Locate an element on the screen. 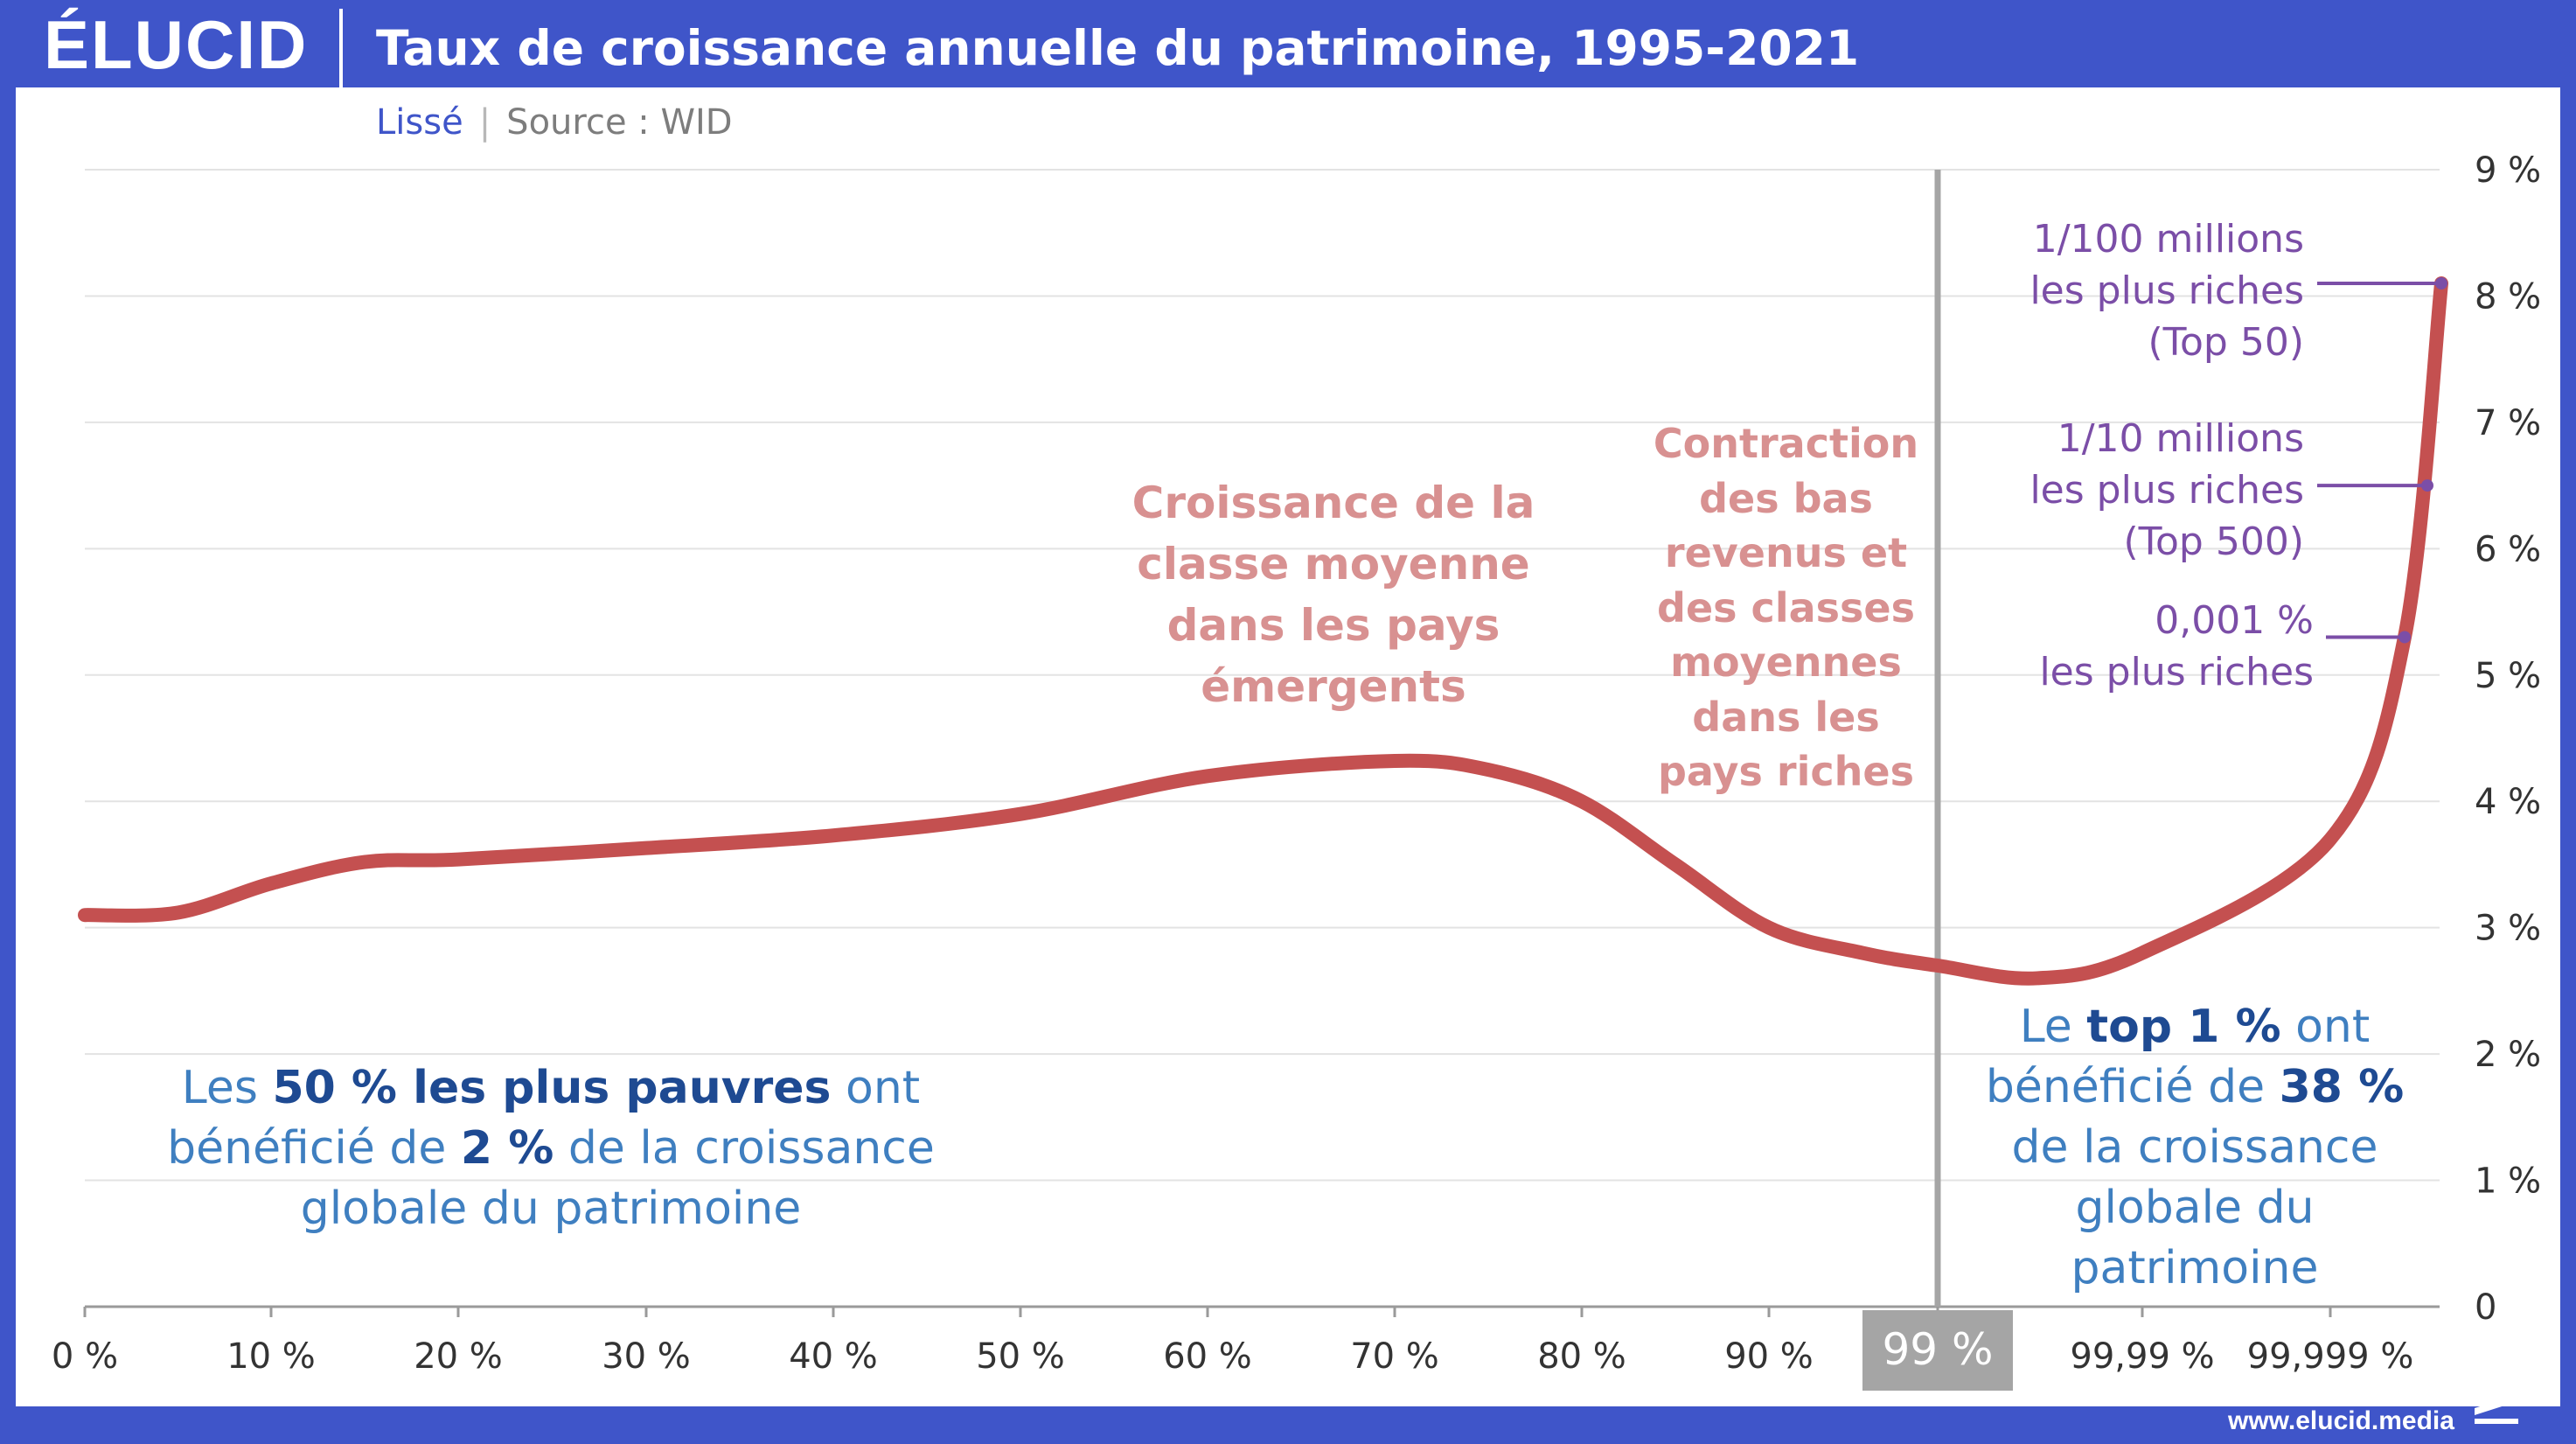 This screenshot has height=1444, width=2576. annotation-line: globale du is located at coordinates (2195, 1208).